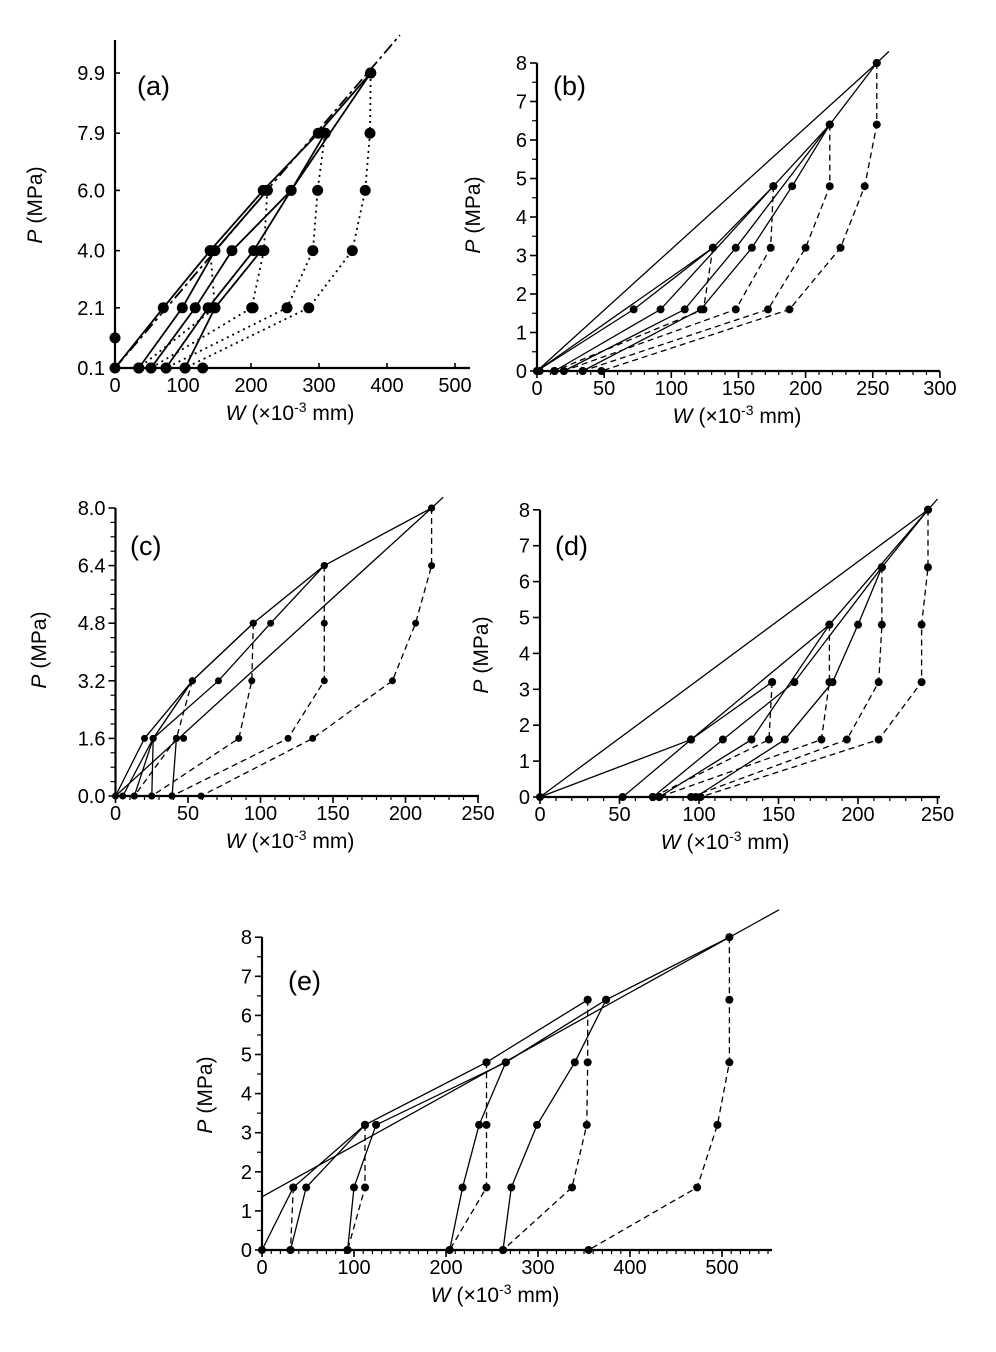  I want to click on x-tick-label: 400, so click(629, 1268).